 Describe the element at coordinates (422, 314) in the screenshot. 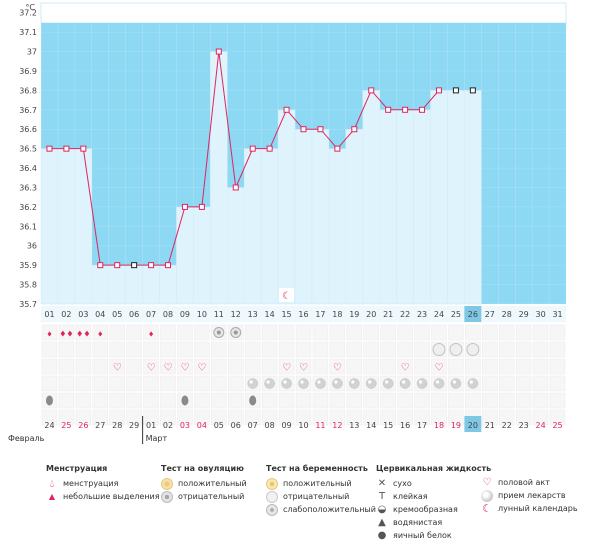

I see `day-number-label: 23` at that location.